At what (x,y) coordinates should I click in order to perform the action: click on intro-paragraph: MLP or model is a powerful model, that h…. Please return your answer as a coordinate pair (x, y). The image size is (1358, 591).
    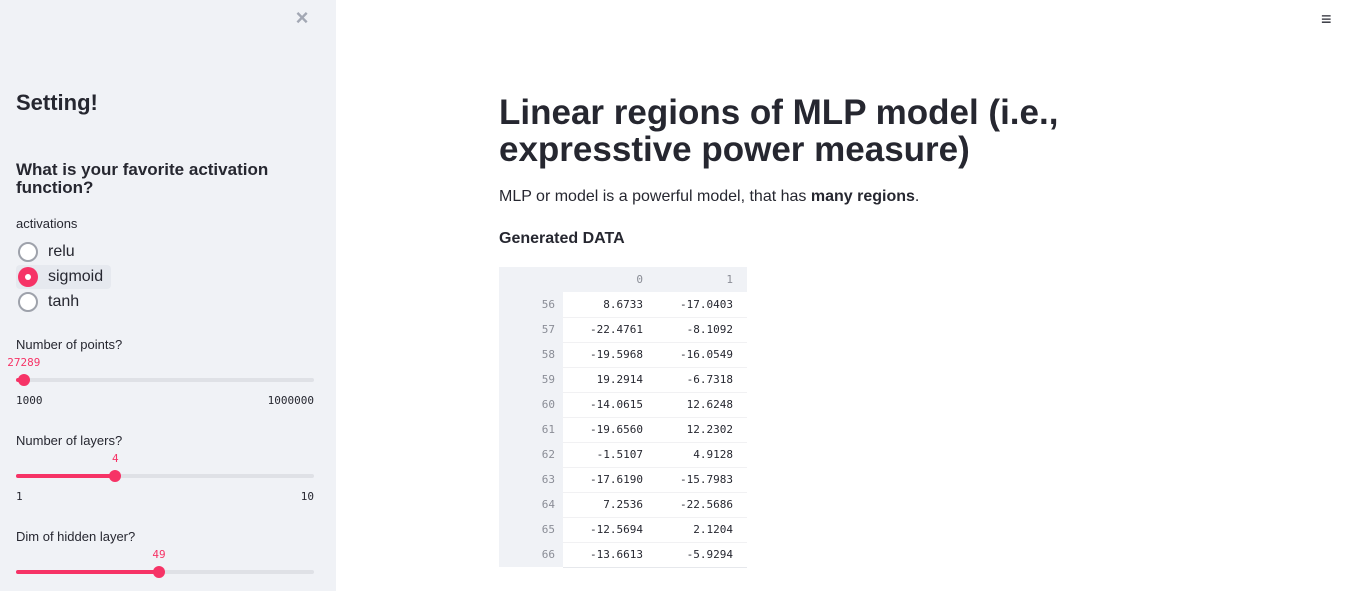
    Looking at the image, I should click on (709, 197).